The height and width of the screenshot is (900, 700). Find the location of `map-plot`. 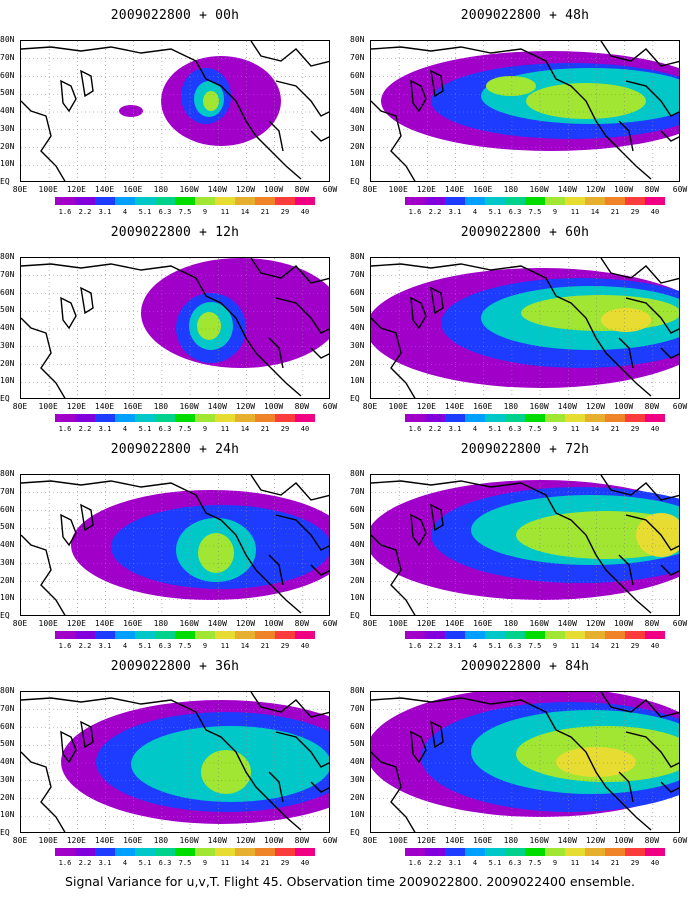

map-plot is located at coordinates (525, 762).